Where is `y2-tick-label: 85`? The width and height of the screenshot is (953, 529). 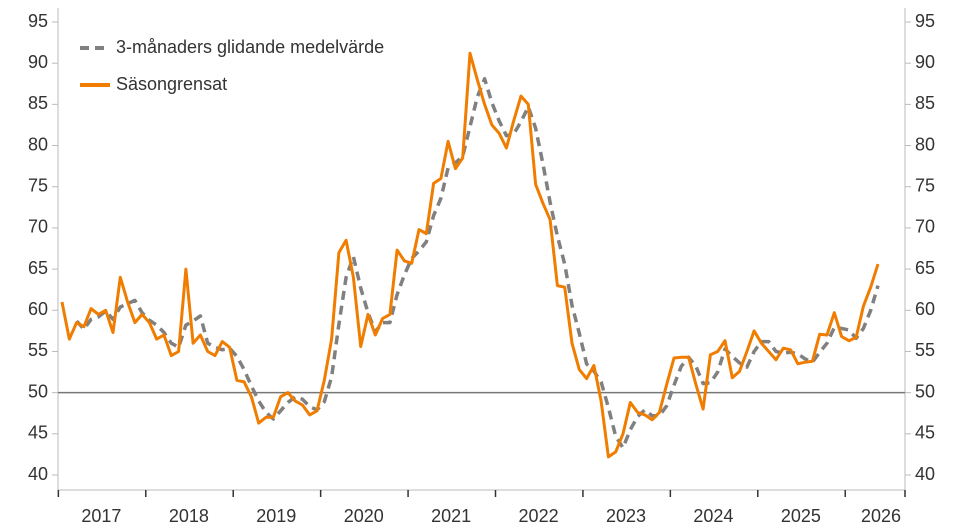 y2-tick-label: 85 is located at coordinates (925, 103).